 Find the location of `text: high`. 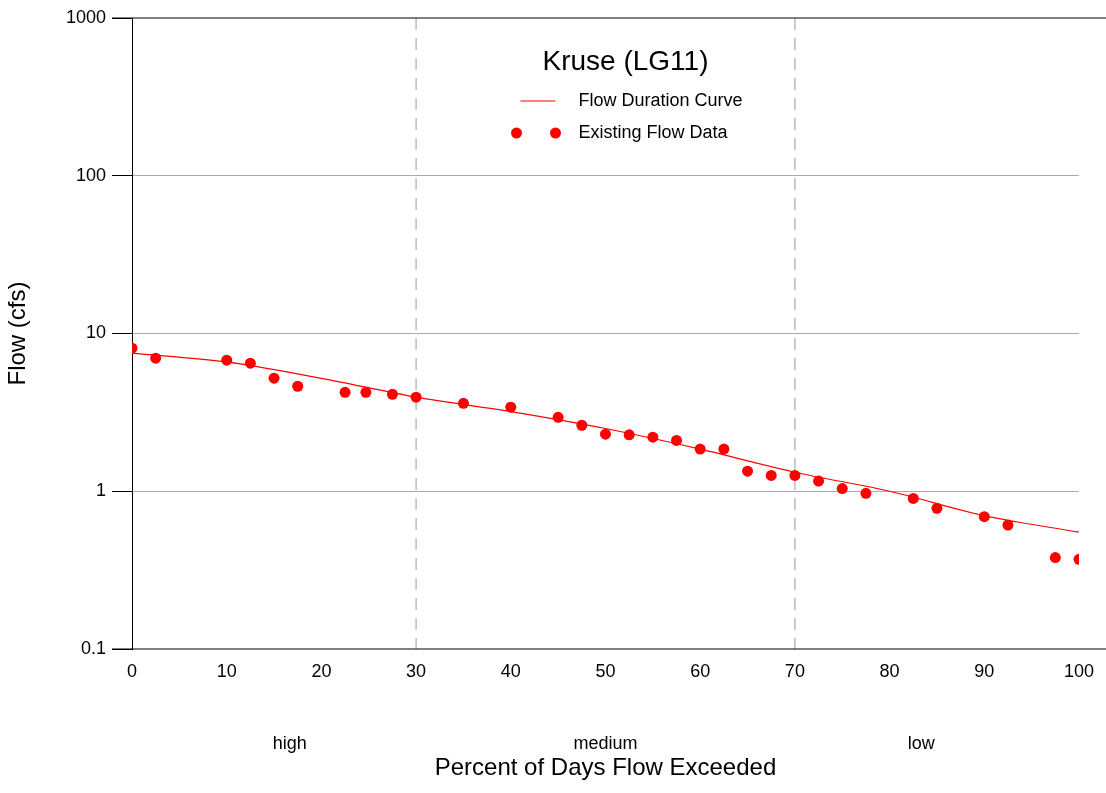

text: high is located at coordinates (289, 742).